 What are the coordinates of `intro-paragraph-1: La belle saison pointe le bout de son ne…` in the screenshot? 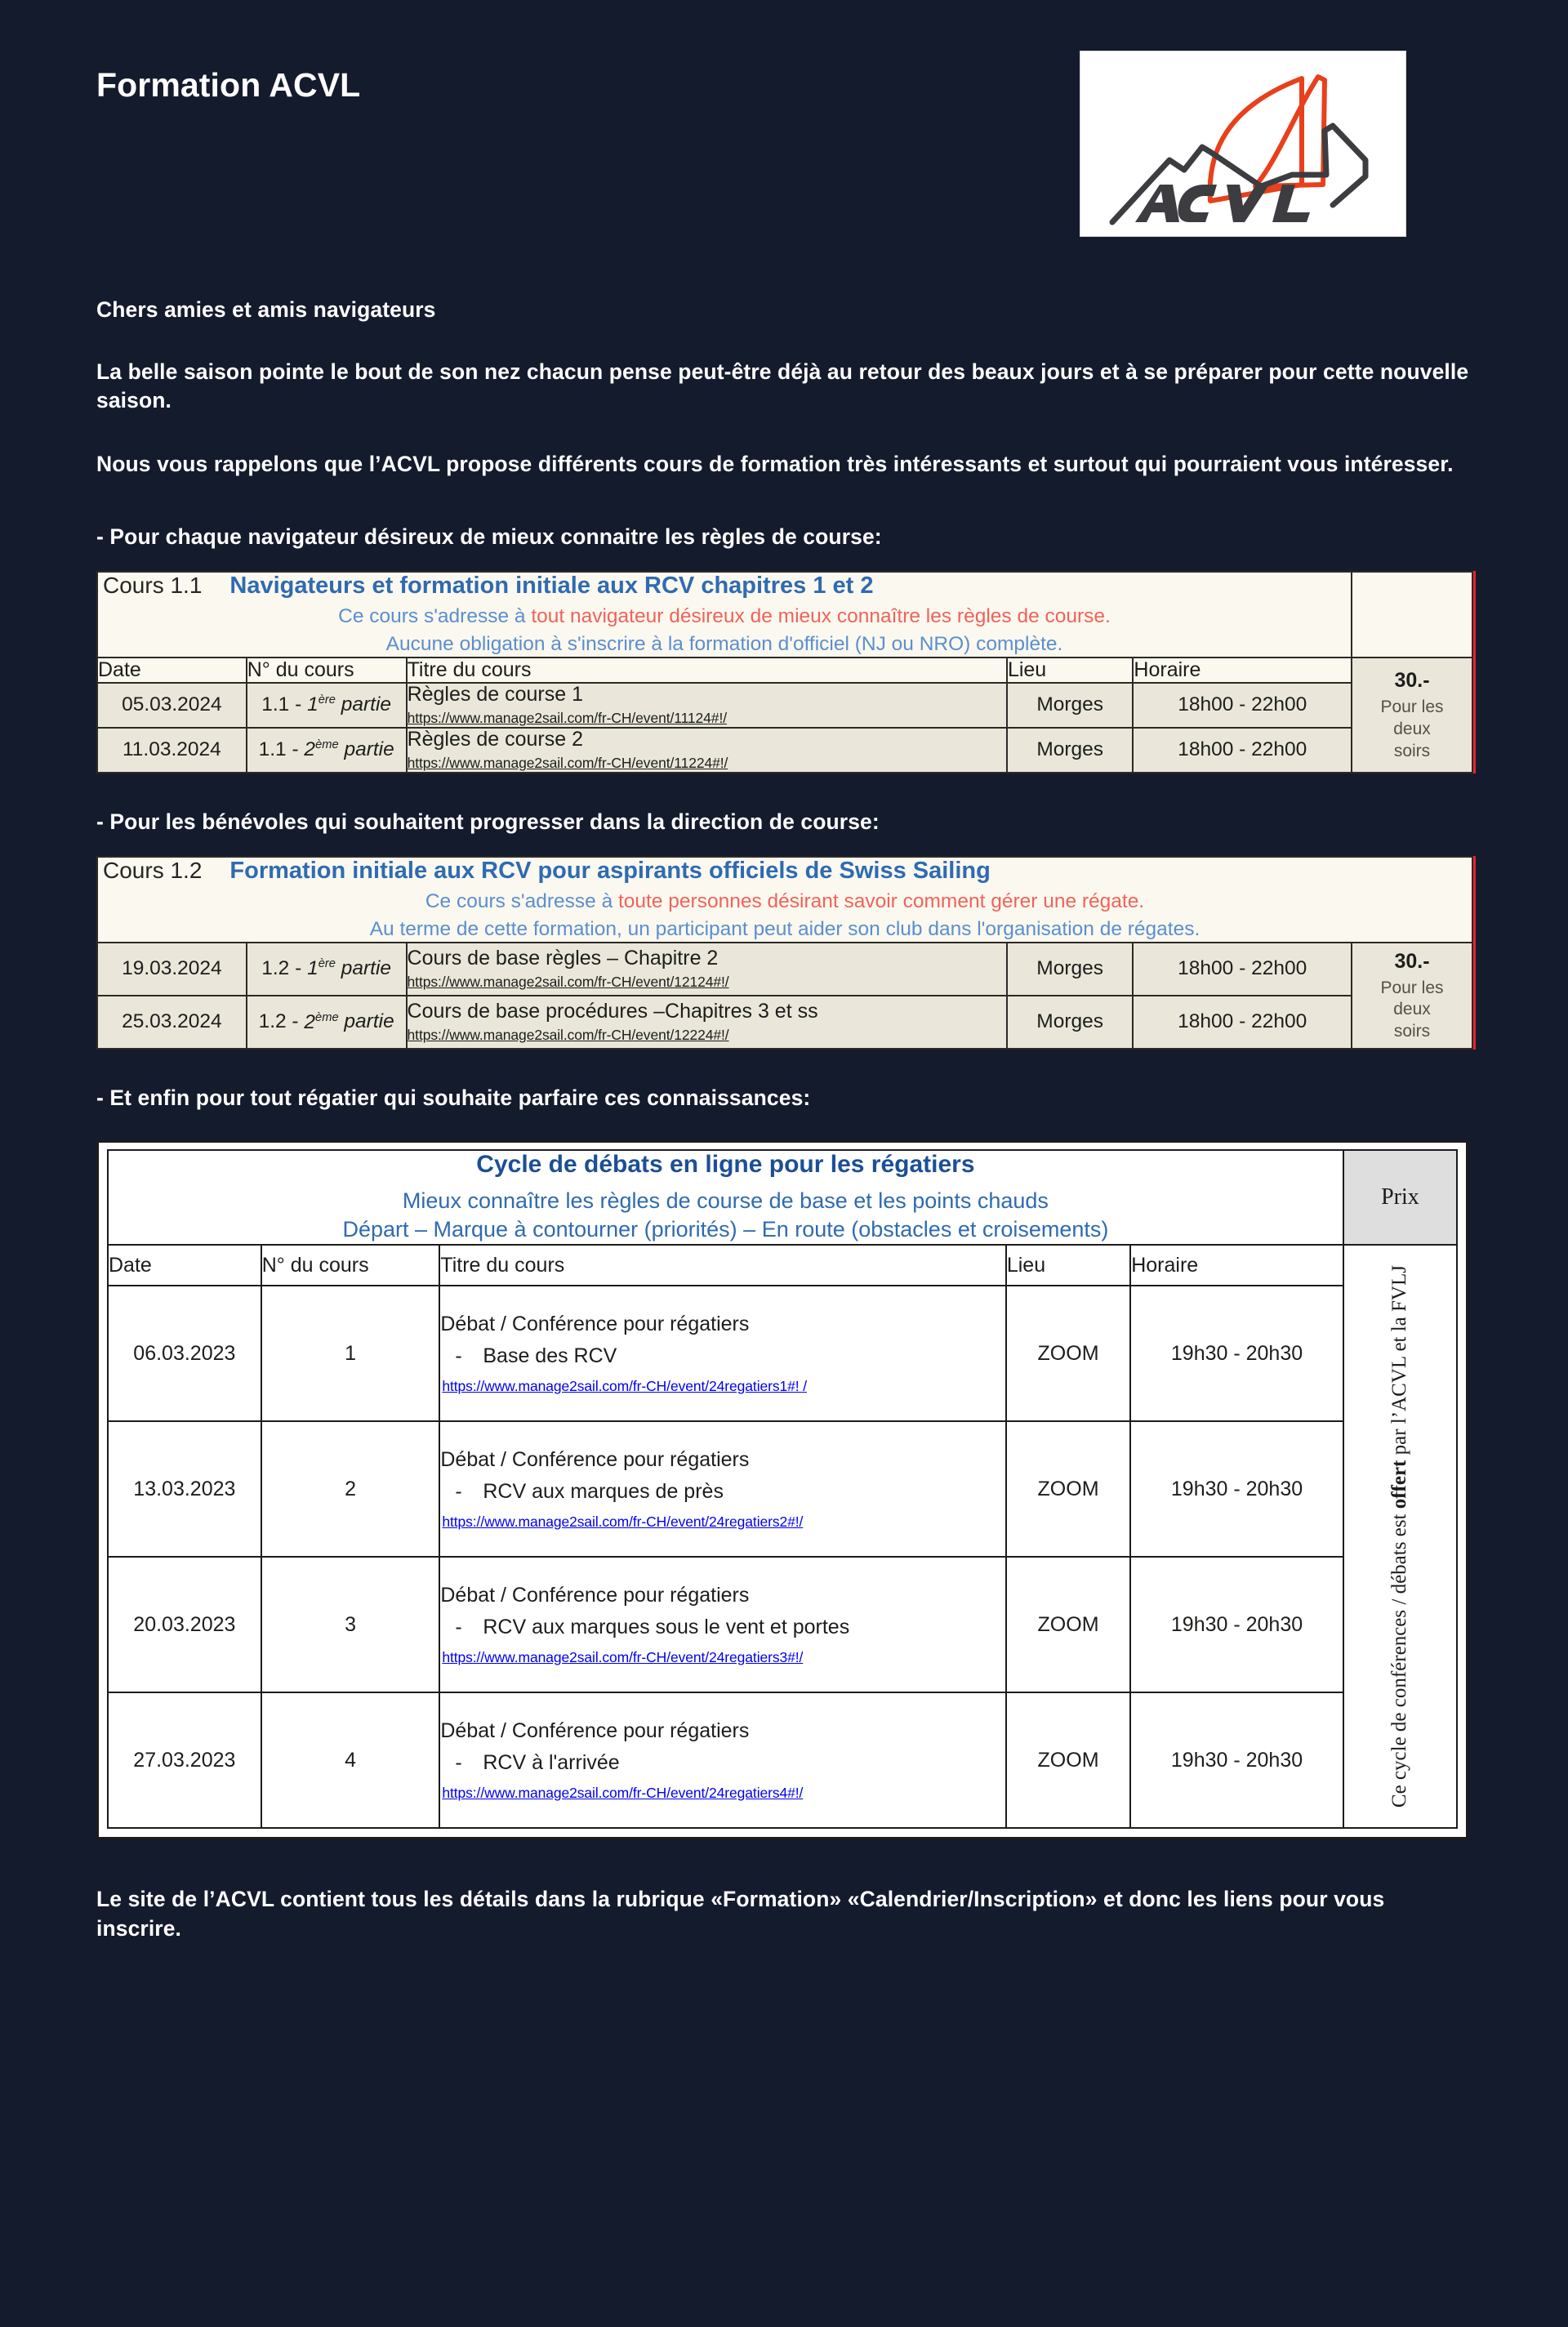 It's located at (782, 386).